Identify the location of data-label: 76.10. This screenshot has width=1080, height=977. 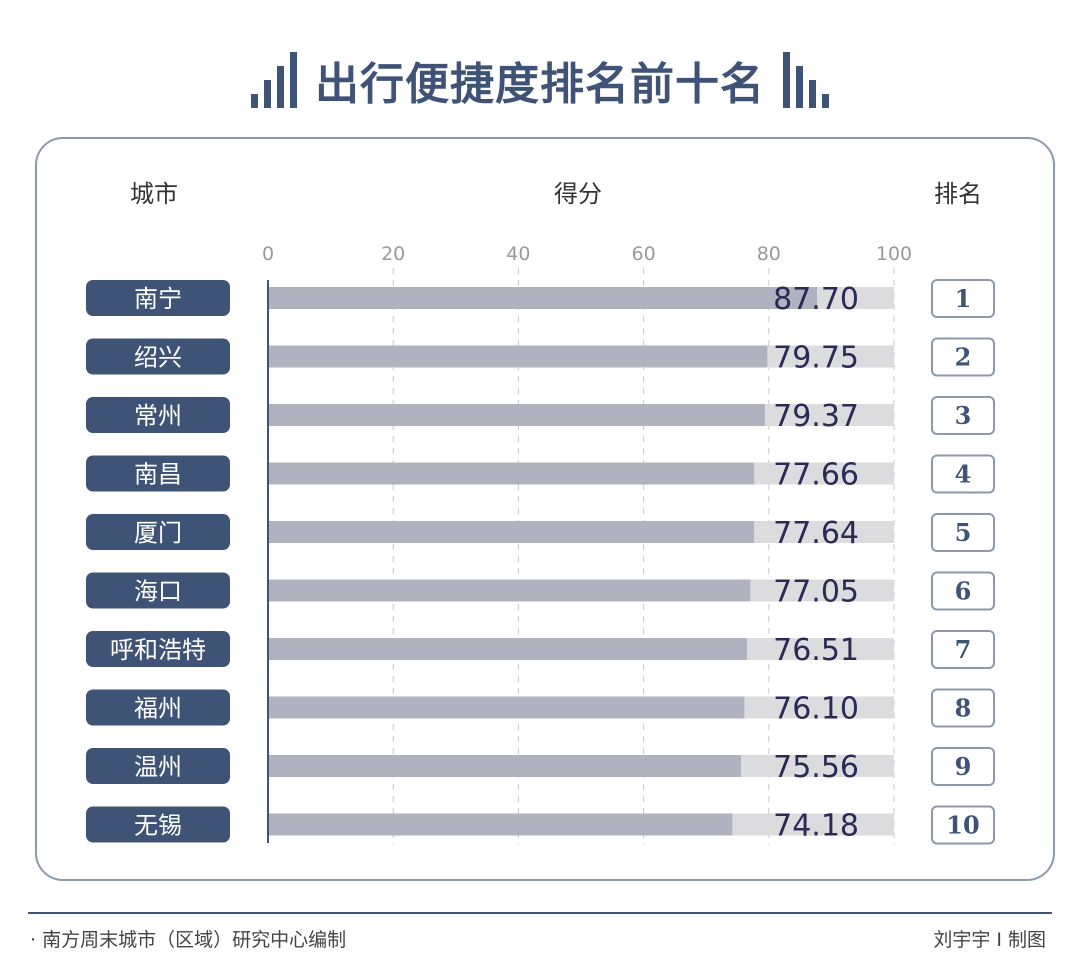
(816, 709).